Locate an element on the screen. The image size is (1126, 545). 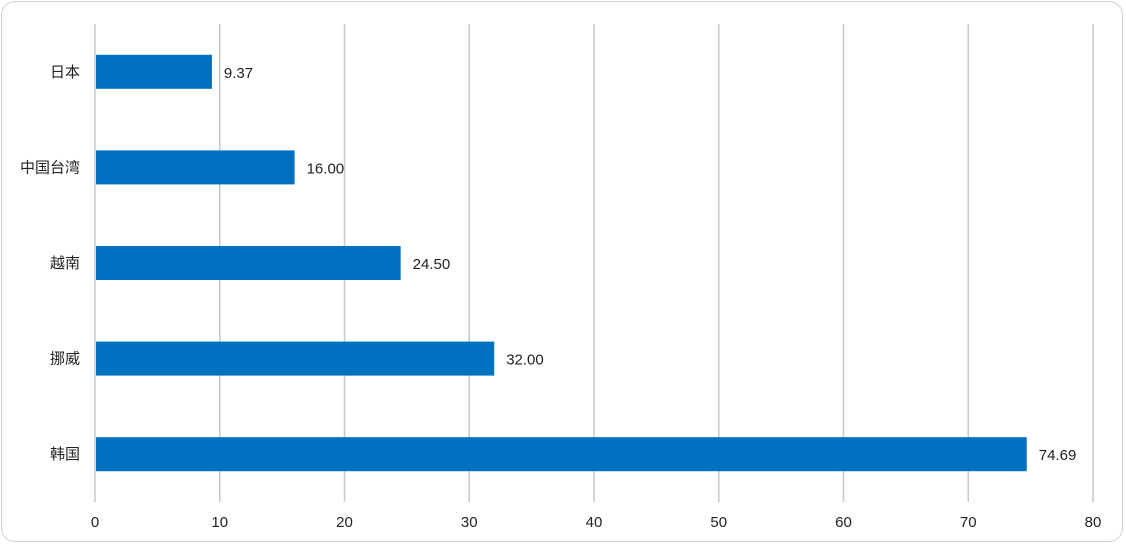
x-tick-label-60: 60 is located at coordinates (843, 522).